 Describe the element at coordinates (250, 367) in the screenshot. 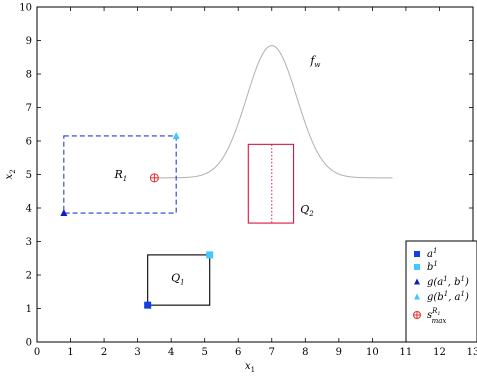

I see `x-axis-label: x1` at that location.